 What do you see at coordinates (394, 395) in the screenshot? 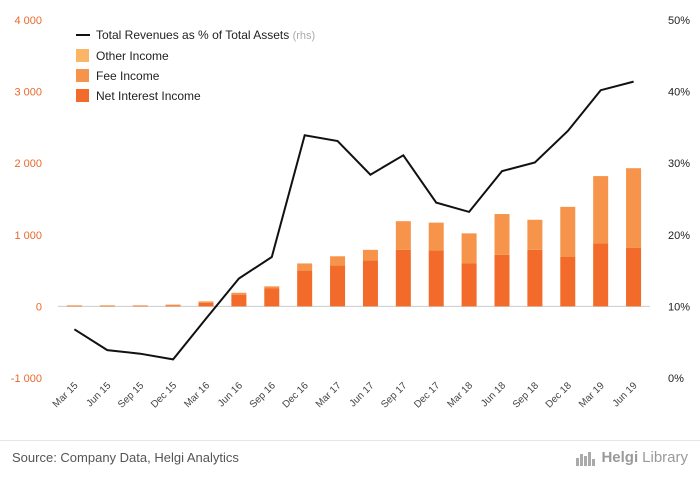
I see `x-tick-label: Sep 17` at bounding box center [394, 395].